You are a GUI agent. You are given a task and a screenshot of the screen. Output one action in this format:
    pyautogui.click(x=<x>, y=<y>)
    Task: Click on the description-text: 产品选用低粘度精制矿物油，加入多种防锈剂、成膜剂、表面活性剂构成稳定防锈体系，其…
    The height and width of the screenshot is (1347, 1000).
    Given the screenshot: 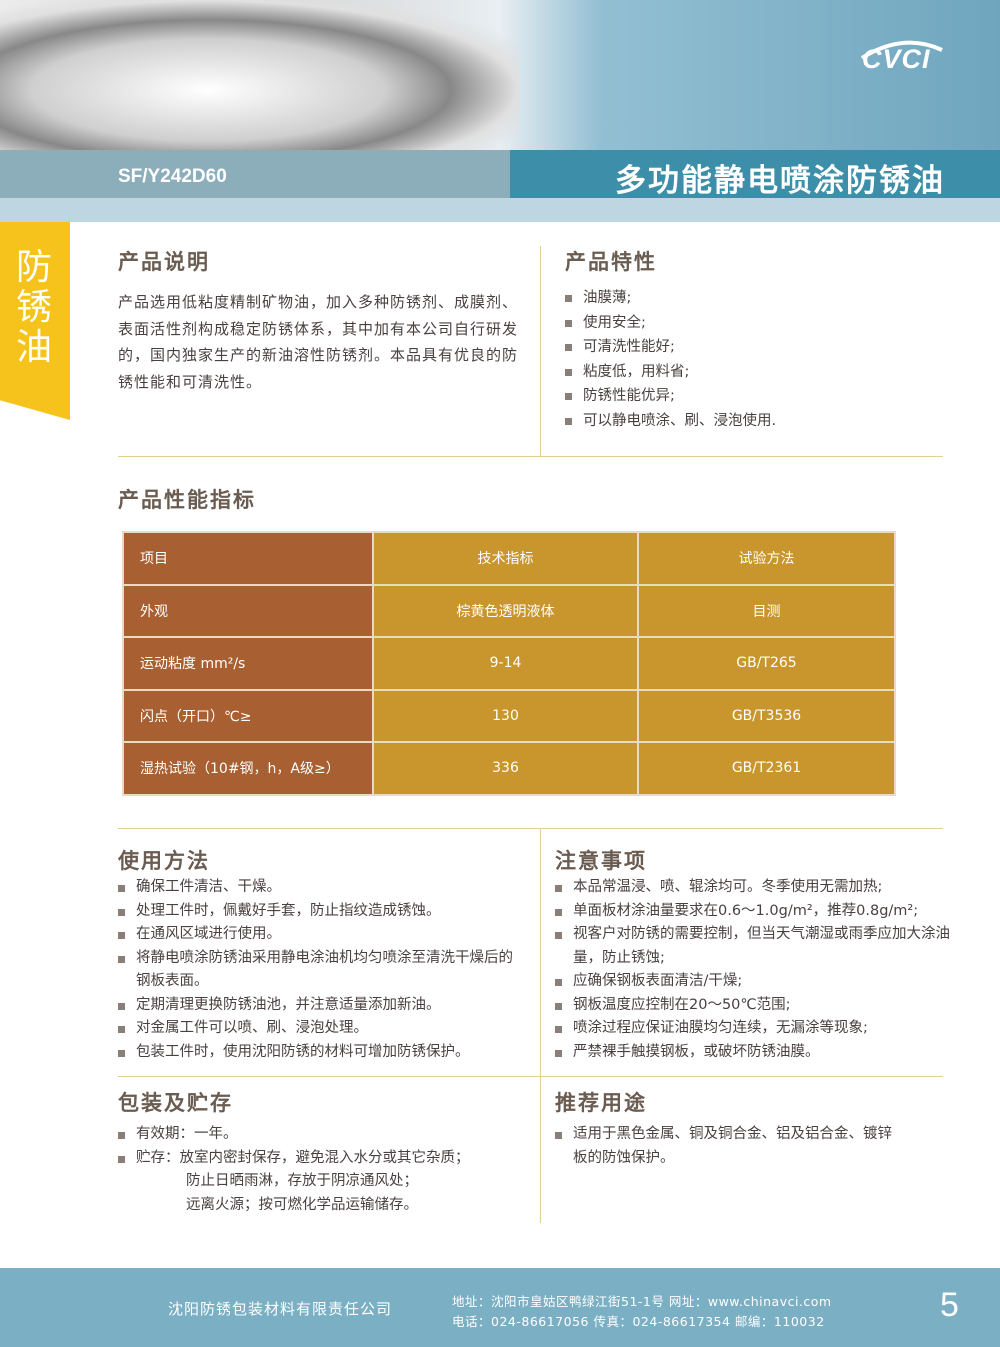 What is the action you would take?
    pyautogui.click(x=318, y=342)
    